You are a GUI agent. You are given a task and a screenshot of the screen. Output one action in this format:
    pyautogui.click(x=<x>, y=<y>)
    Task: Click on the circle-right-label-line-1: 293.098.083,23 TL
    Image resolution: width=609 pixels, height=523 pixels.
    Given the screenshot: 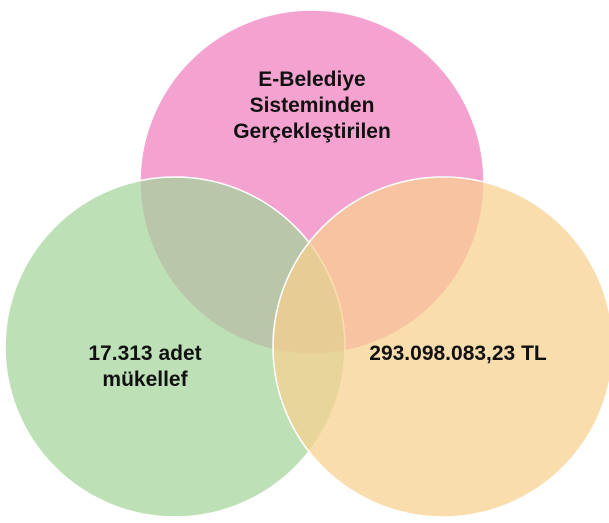 What is the action you would take?
    pyautogui.click(x=458, y=353)
    